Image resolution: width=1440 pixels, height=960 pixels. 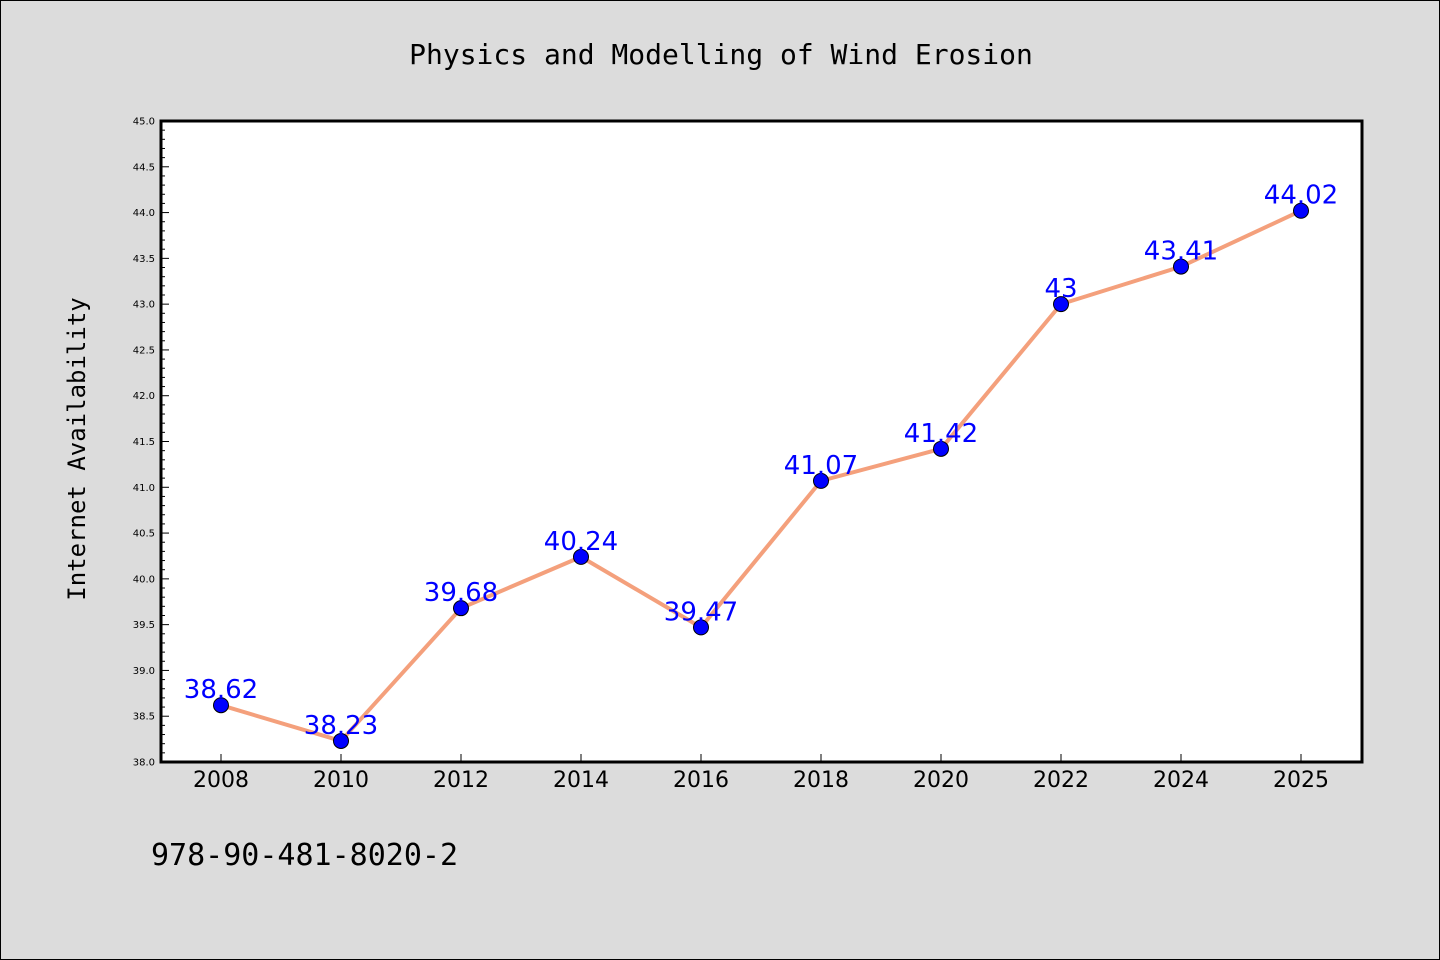 I want to click on data-label: 44.02, so click(x=1301, y=196).